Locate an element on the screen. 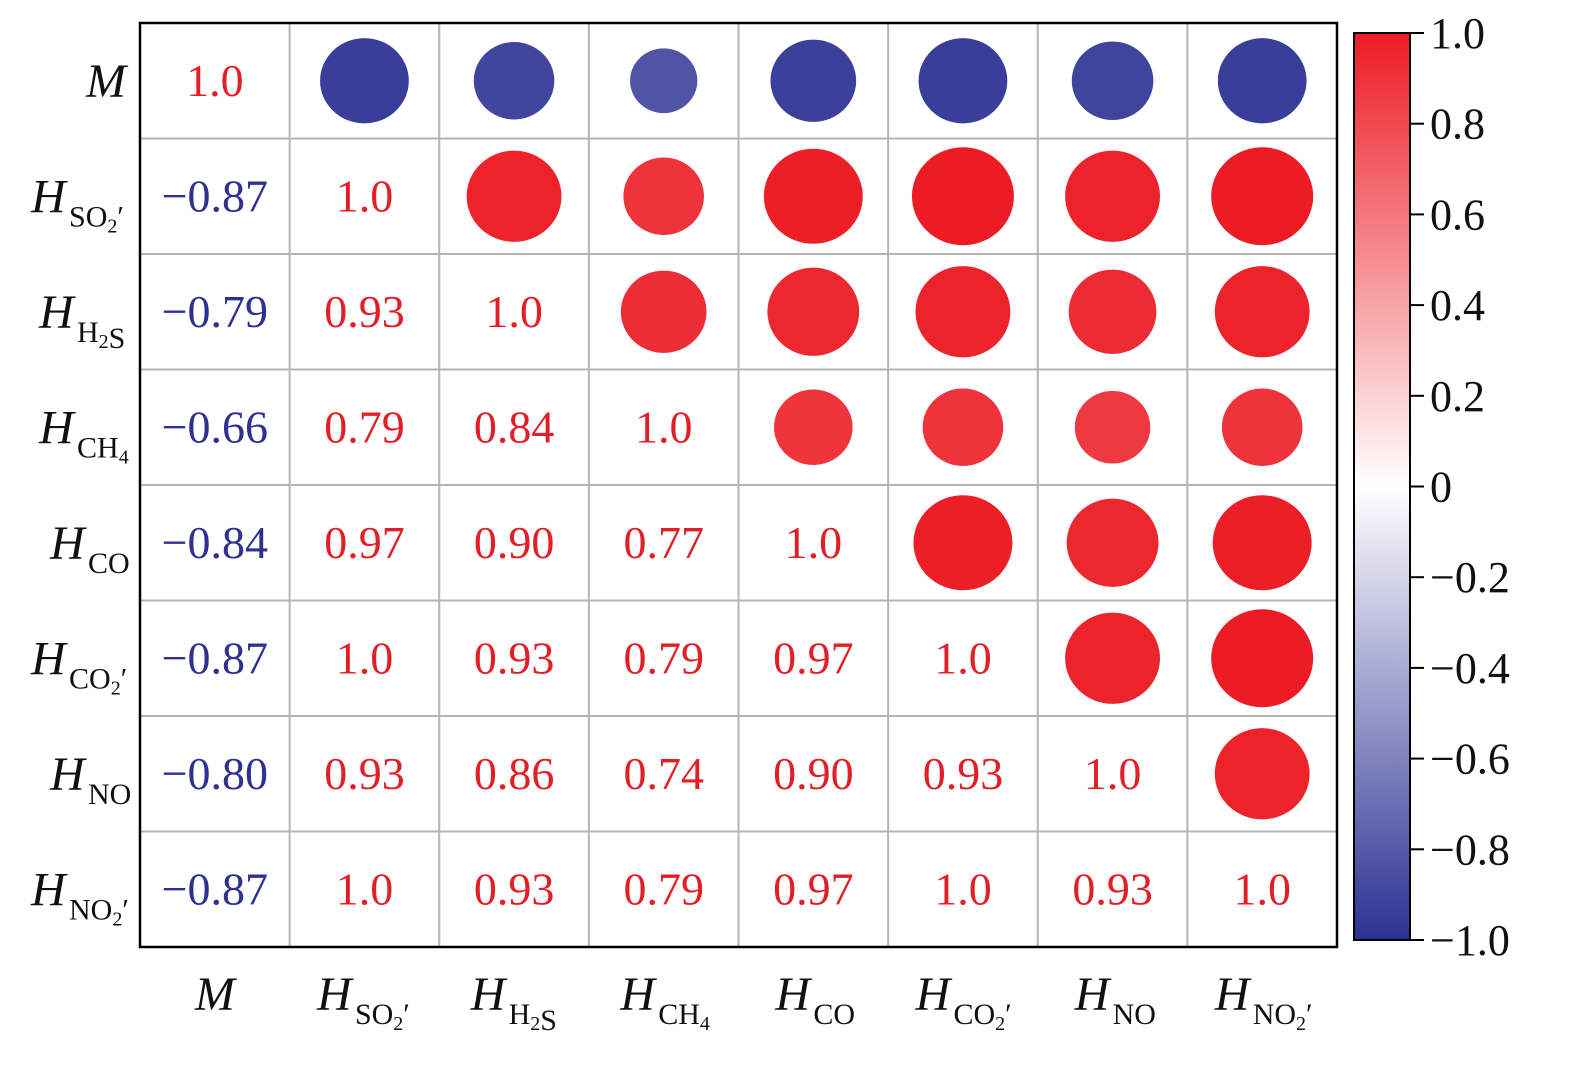 The width and height of the screenshot is (1575, 1068). colorbar-tick-label: −1.0 is located at coordinates (1470, 940).